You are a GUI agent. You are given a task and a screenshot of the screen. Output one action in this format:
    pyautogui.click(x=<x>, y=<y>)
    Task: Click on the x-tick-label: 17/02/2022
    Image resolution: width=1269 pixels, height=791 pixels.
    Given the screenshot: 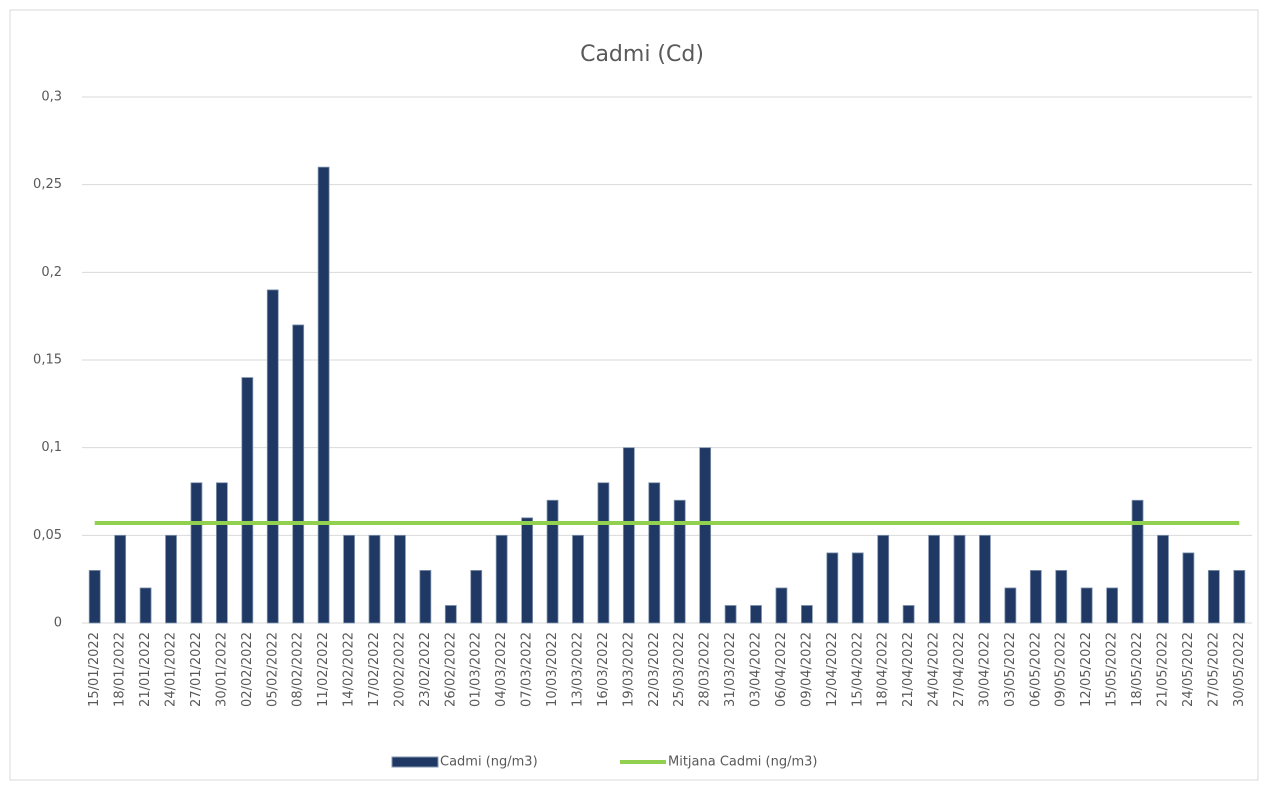 What is the action you would take?
    pyautogui.click(x=374, y=669)
    